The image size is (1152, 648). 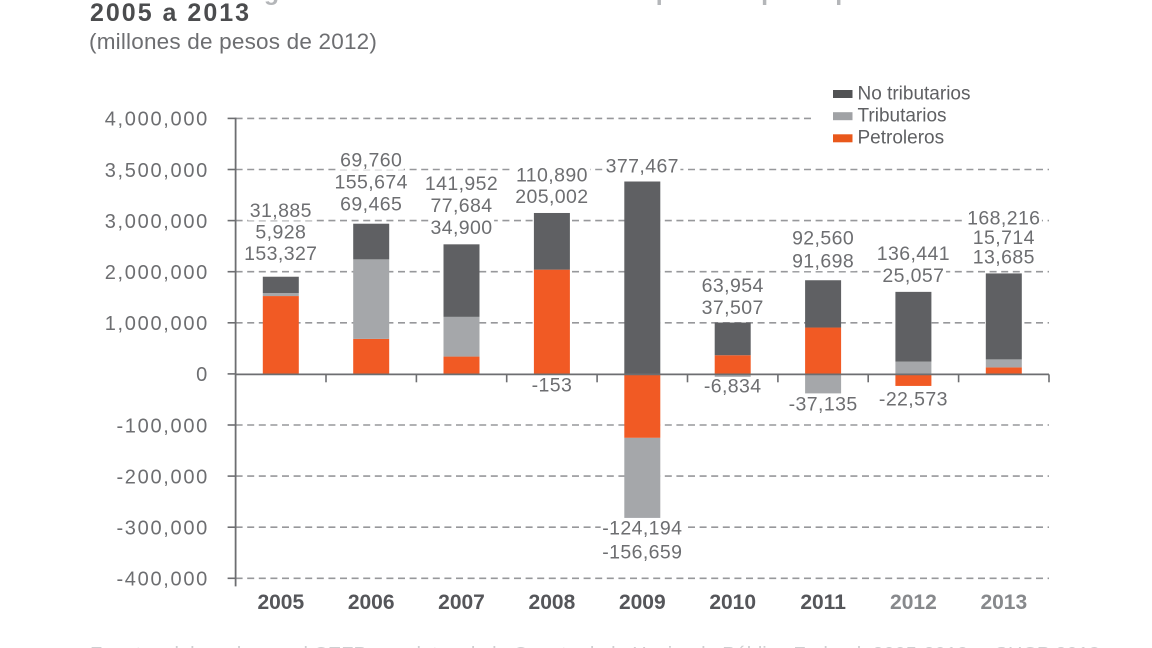 I want to click on svg-text: 3,000,000, so click(x=157, y=222).